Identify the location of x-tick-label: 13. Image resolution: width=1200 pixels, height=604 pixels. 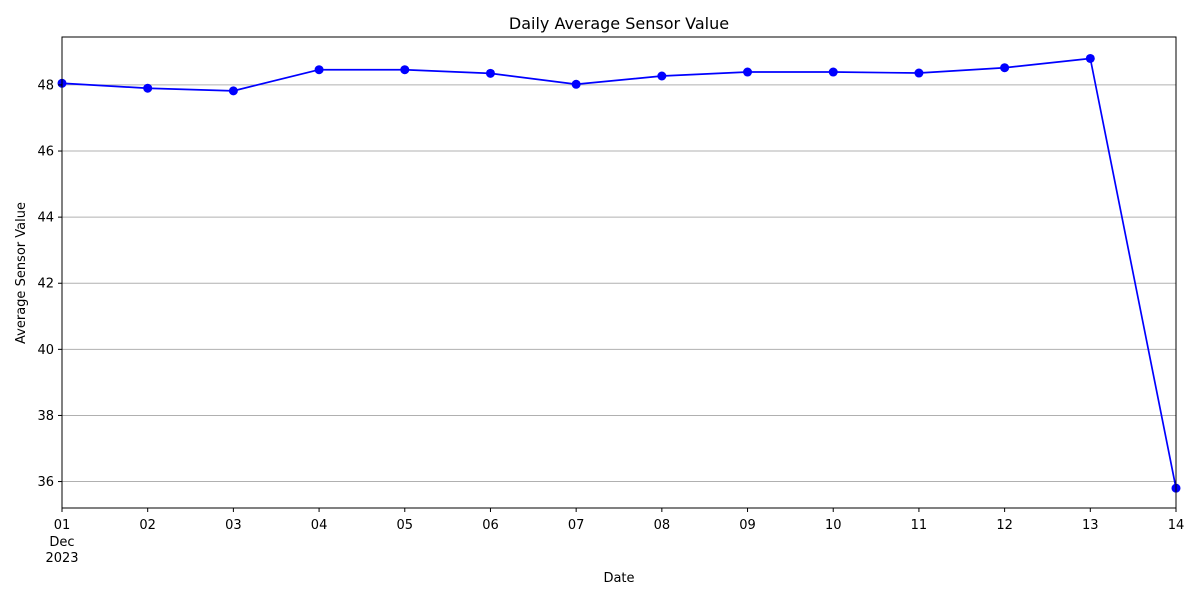
(1090, 525).